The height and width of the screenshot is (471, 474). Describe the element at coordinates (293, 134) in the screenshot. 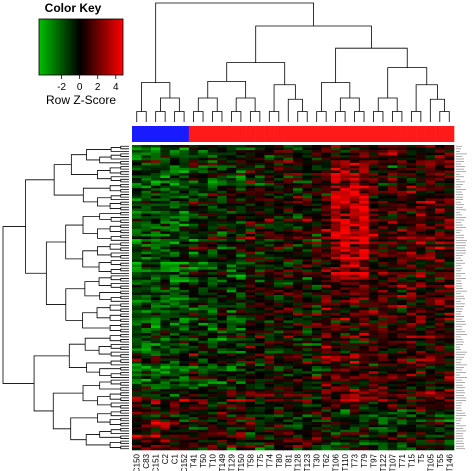

I see `sample-group-bar` at that location.